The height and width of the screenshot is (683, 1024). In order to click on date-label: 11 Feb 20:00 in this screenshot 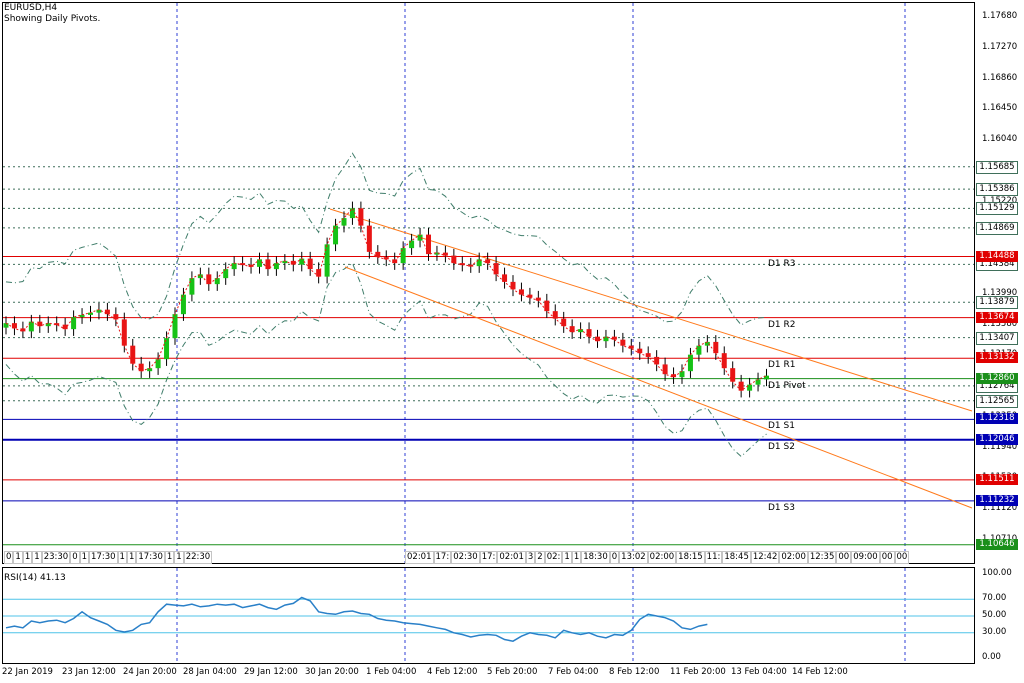, I will do `click(698, 672)`.